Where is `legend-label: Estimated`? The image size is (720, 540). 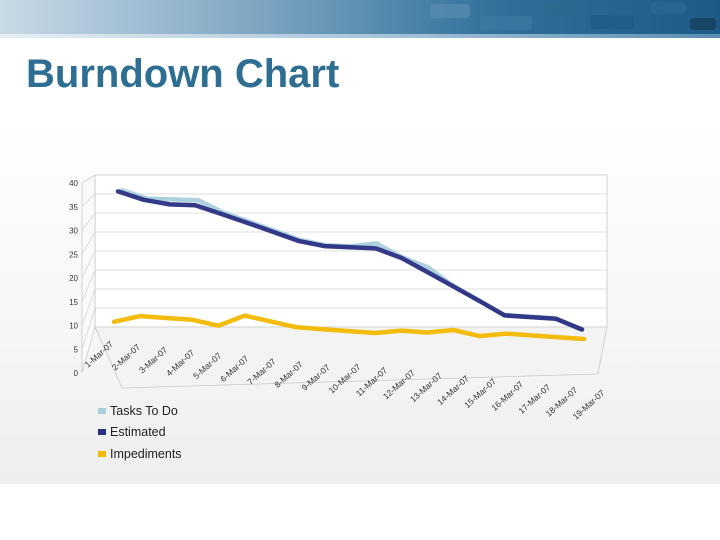
legend-label: Estimated is located at coordinates (138, 432).